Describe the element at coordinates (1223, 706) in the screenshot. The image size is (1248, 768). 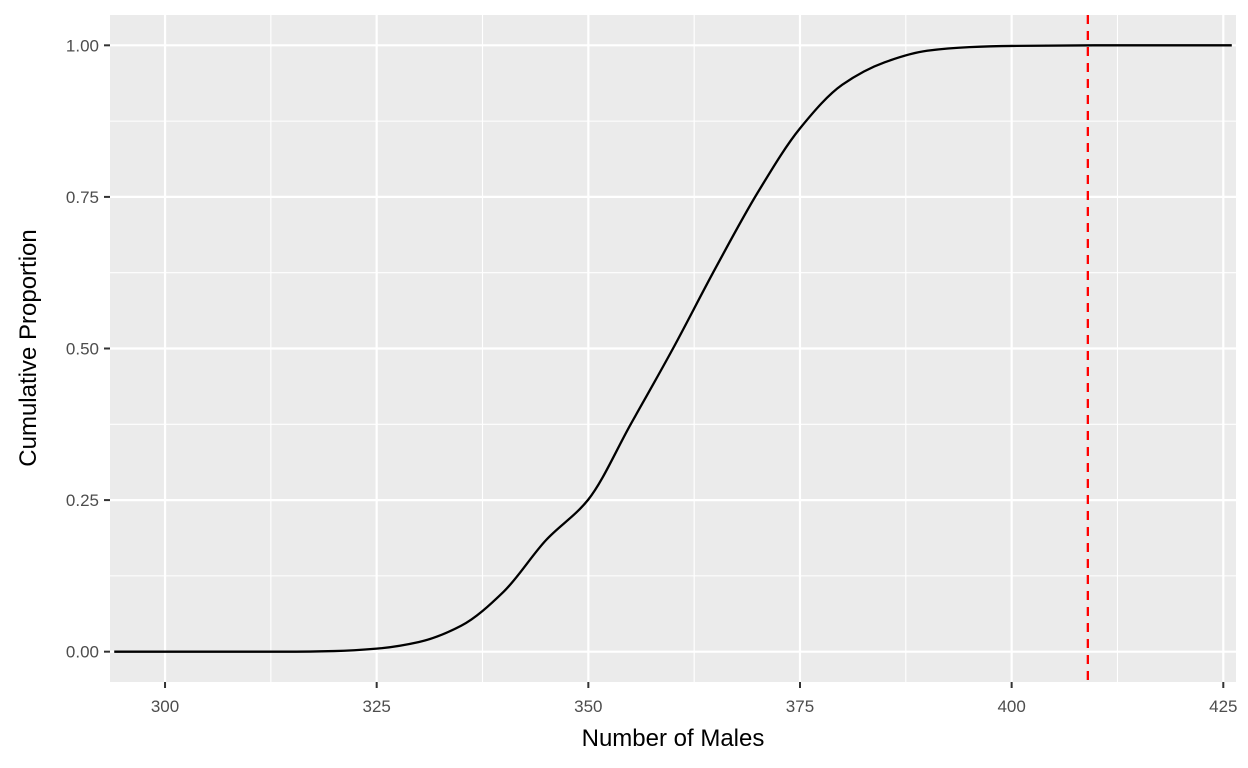
I see `x-tick-label: 425` at that location.